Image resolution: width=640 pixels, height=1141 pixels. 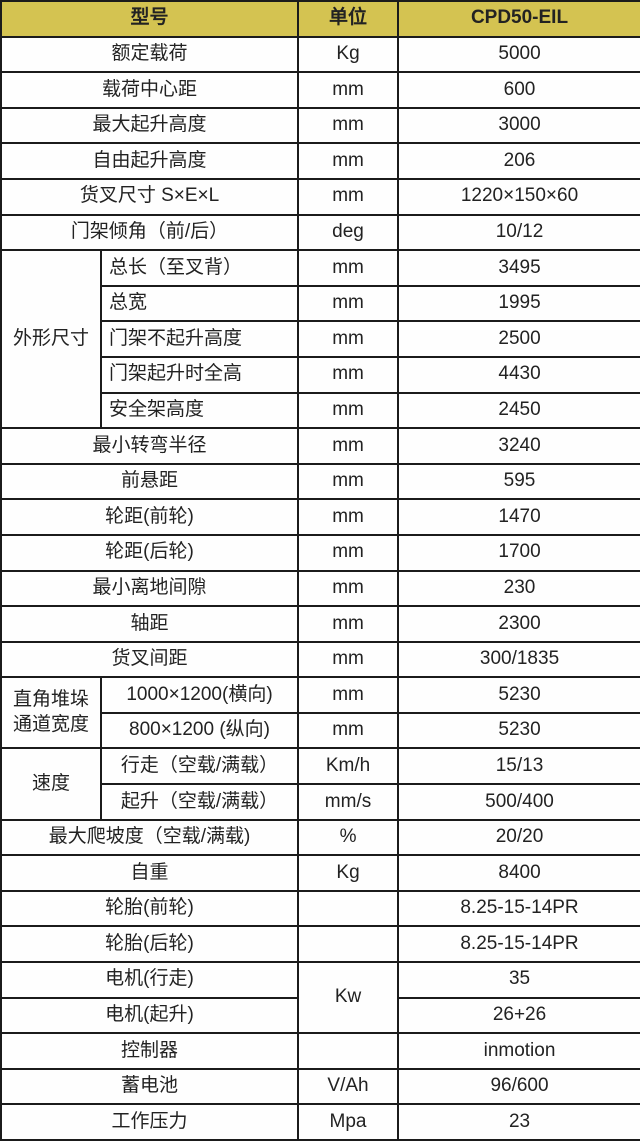 What do you see at coordinates (150, 552) in the screenshot?
I see `spec-label: 轮距(后轮)` at bounding box center [150, 552].